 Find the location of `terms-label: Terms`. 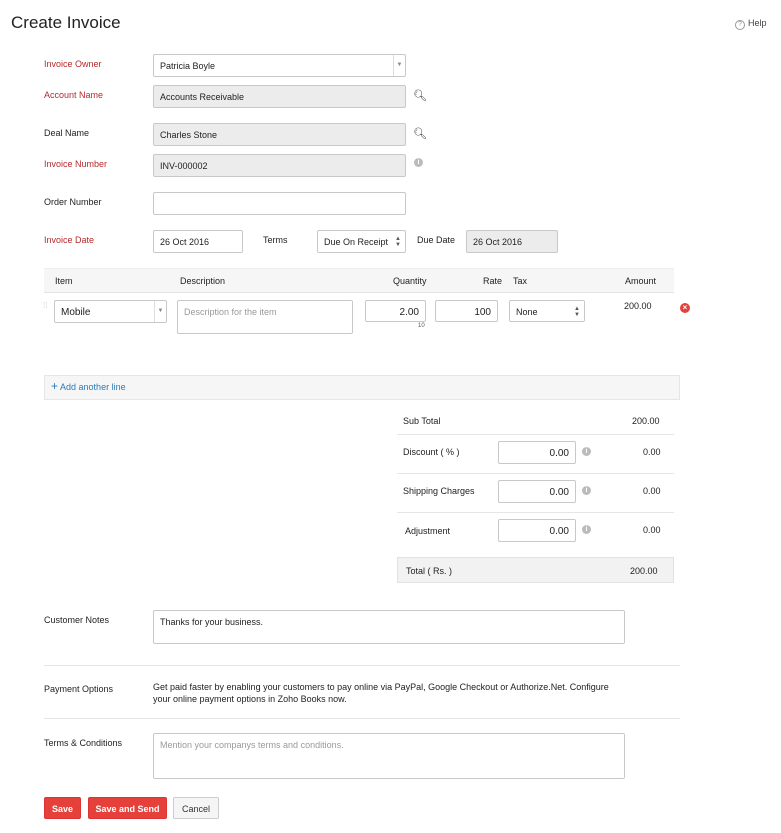

terms-label: Terms is located at coordinates (275, 240).